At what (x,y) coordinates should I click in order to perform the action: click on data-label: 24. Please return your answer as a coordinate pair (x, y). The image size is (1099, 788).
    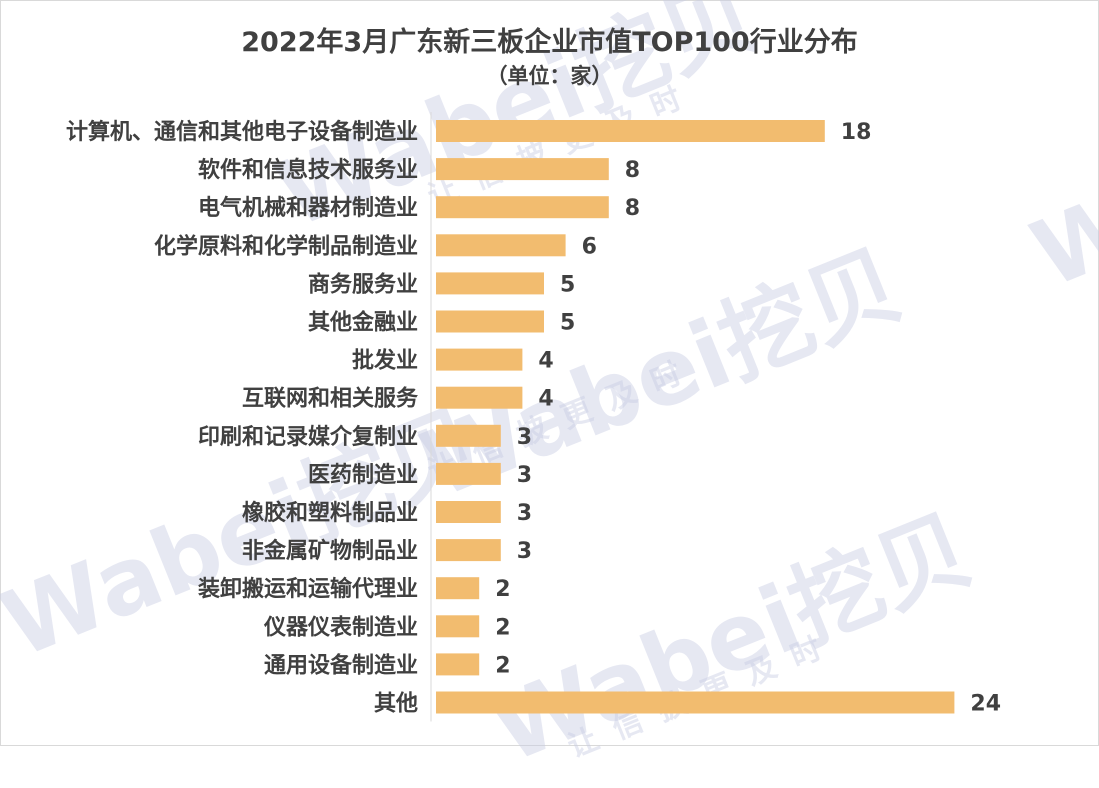
    Looking at the image, I should click on (985, 704).